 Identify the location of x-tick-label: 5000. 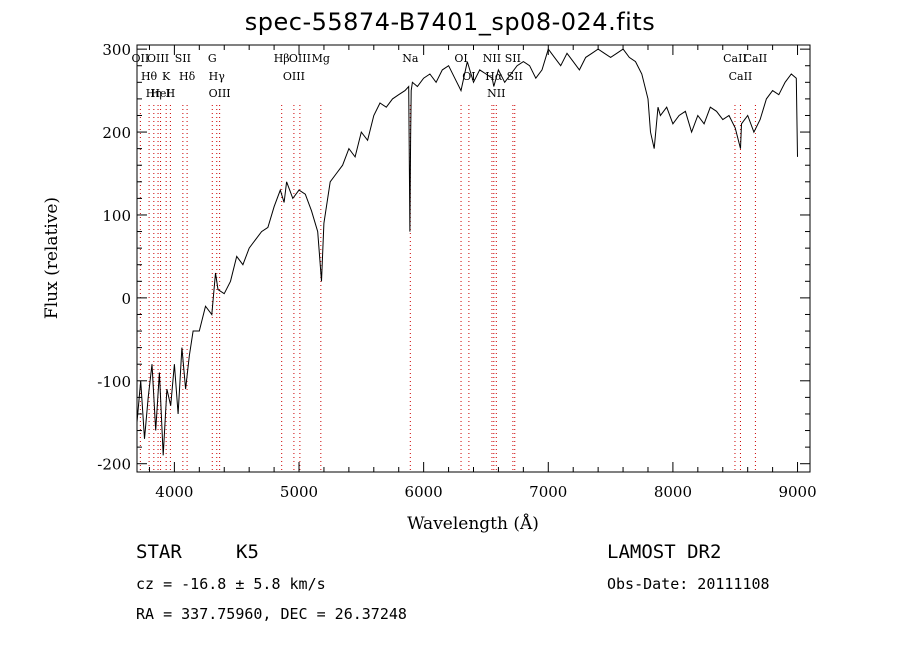
(299, 492).